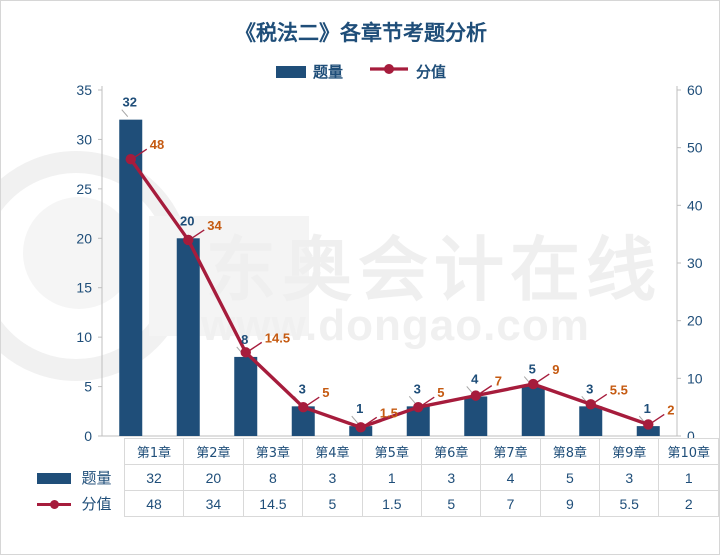 The image size is (720, 555). What do you see at coordinates (84, 337) in the screenshot?
I see `left-axis-tick-label: 10` at bounding box center [84, 337].